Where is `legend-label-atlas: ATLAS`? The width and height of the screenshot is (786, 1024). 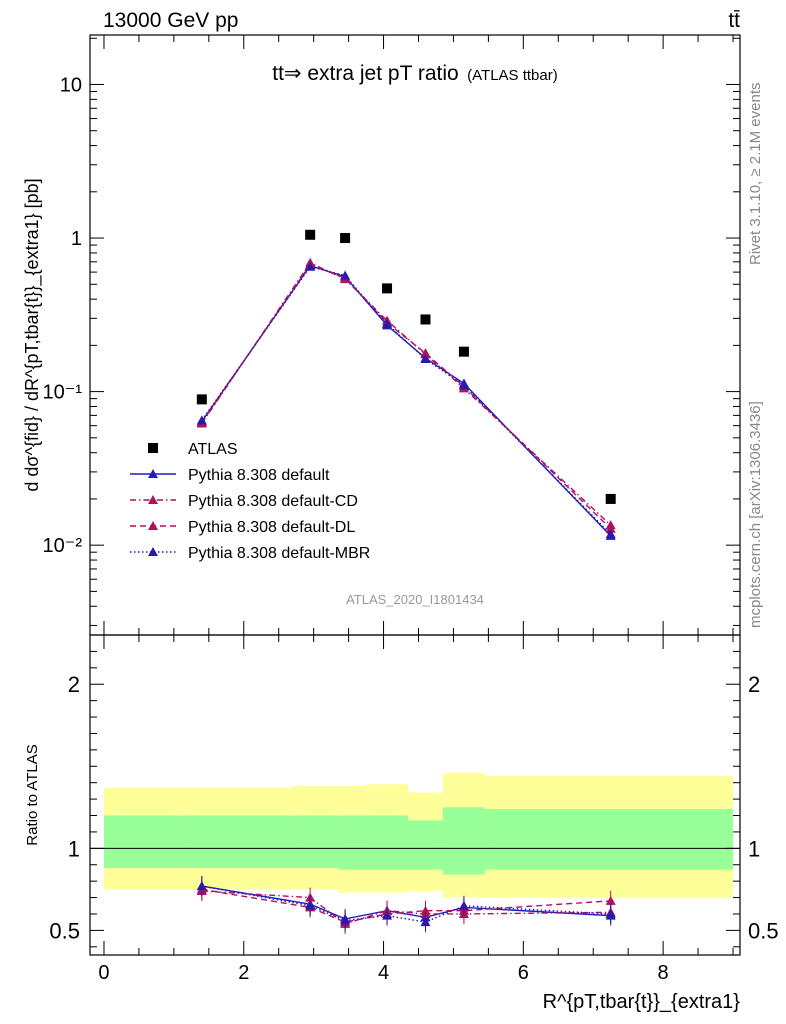
legend-label-atlas: ATLAS is located at coordinates (213, 449).